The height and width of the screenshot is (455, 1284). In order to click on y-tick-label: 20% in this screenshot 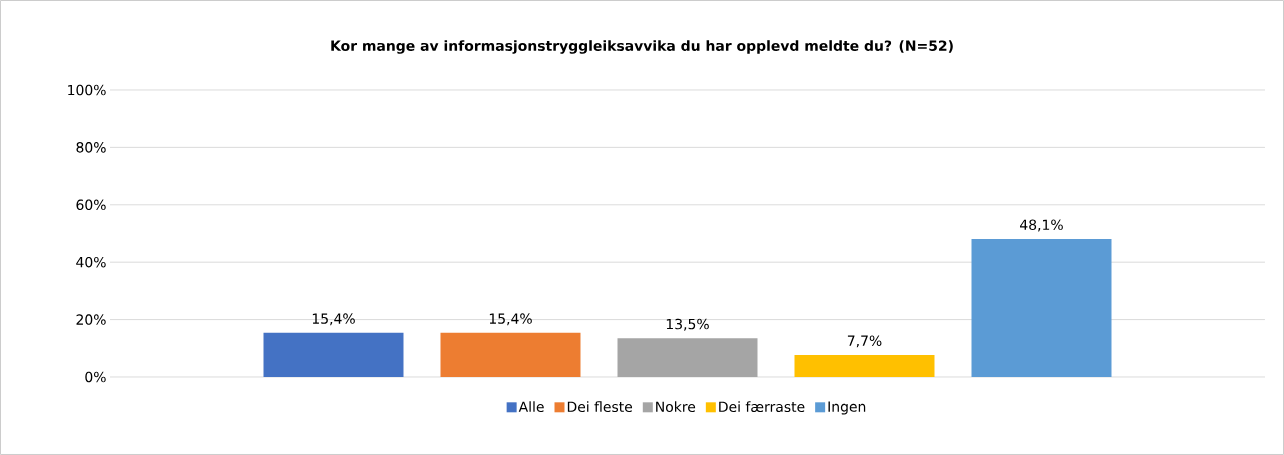, I will do `click(91, 319)`.